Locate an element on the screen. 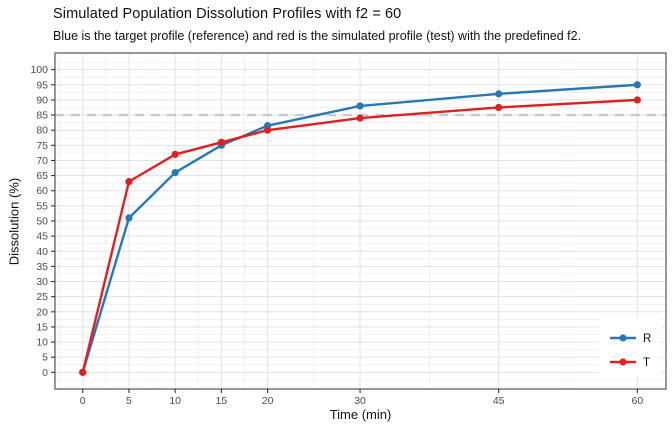 The height and width of the screenshot is (432, 672). legend-label-T: T is located at coordinates (646, 363).